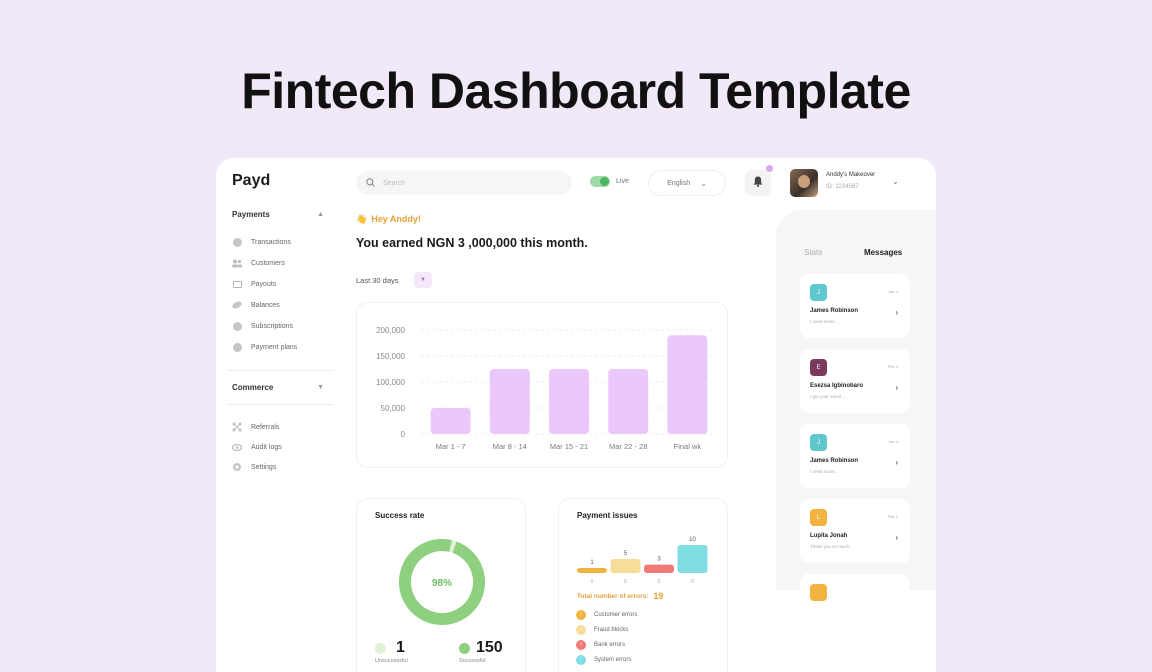  I want to click on tab-stats: Stats, so click(813, 252).